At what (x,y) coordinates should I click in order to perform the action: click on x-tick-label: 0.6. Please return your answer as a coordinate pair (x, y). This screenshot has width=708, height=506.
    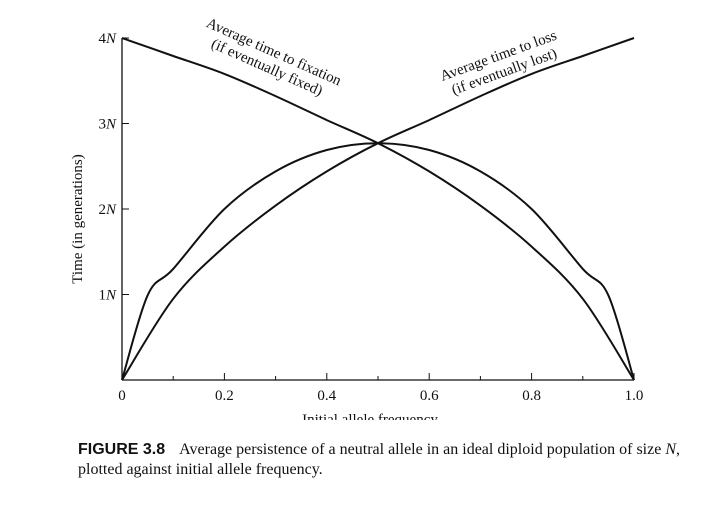
    Looking at the image, I should click on (429, 396).